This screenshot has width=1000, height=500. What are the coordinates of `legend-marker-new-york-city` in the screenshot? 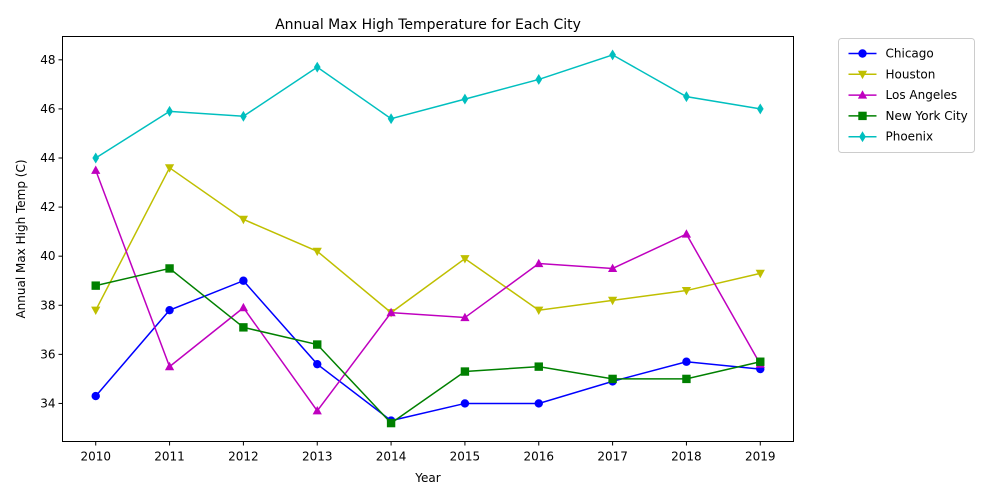 It's located at (862, 116).